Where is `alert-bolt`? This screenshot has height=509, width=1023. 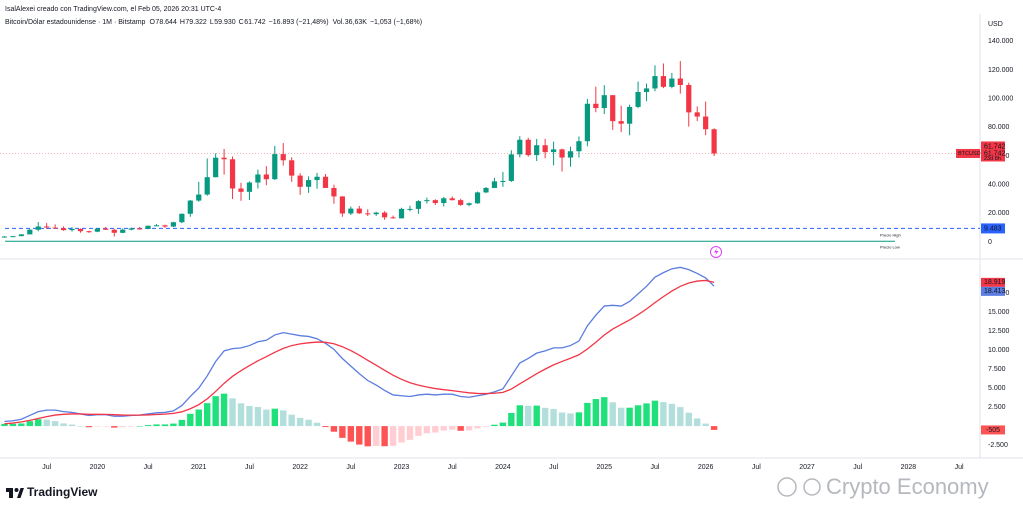 alert-bolt is located at coordinates (716, 252).